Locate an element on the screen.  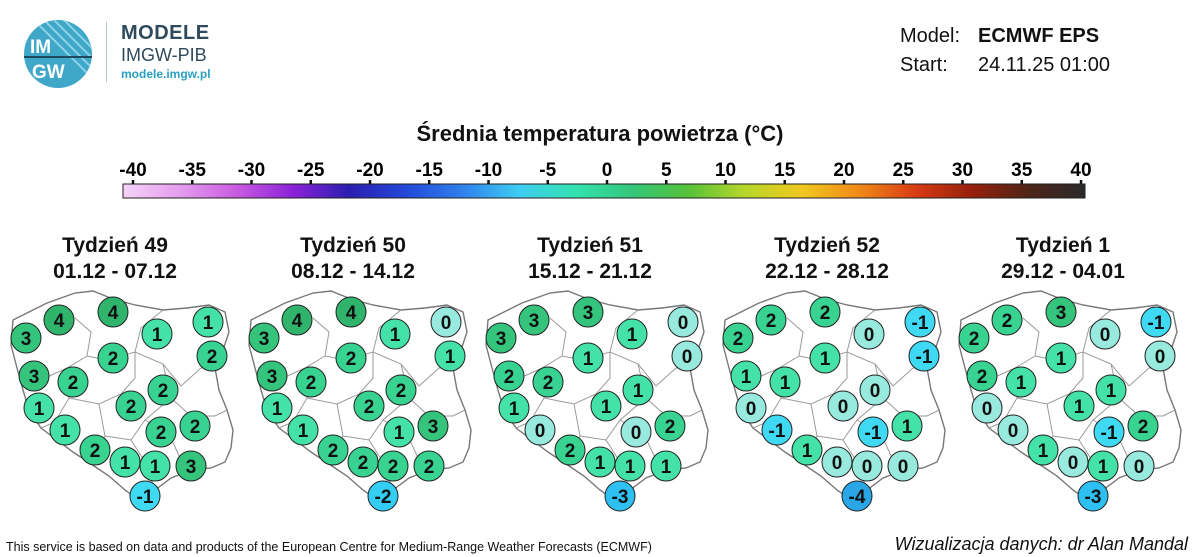
week-title: Tydzień 49 01.12 - 07.12 is located at coordinates (117, 259).